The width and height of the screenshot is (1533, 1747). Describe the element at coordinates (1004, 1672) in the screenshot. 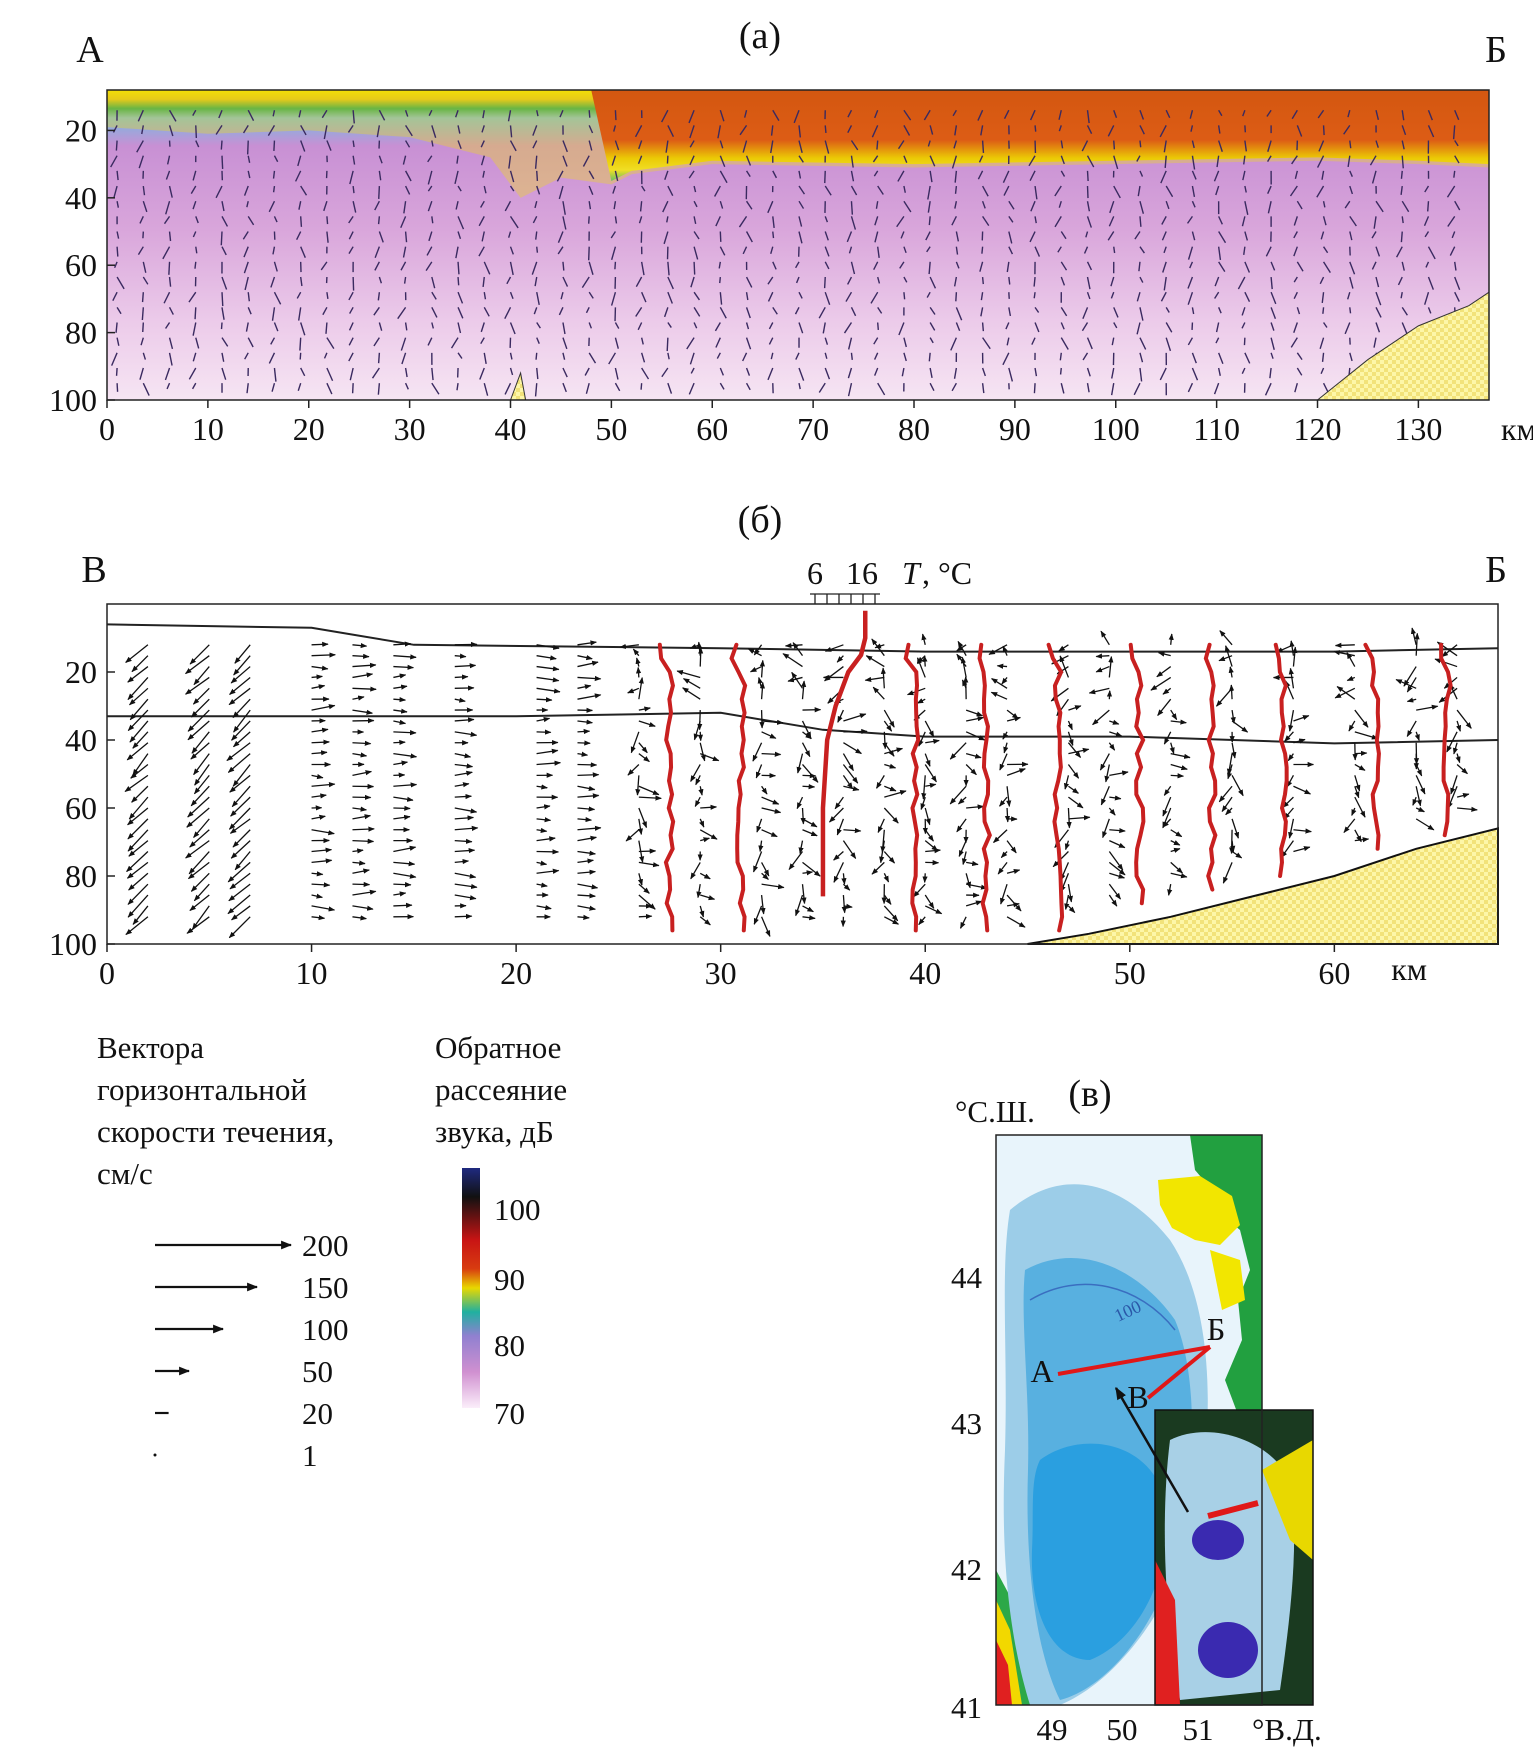

I see `map-land-west-red` at that location.